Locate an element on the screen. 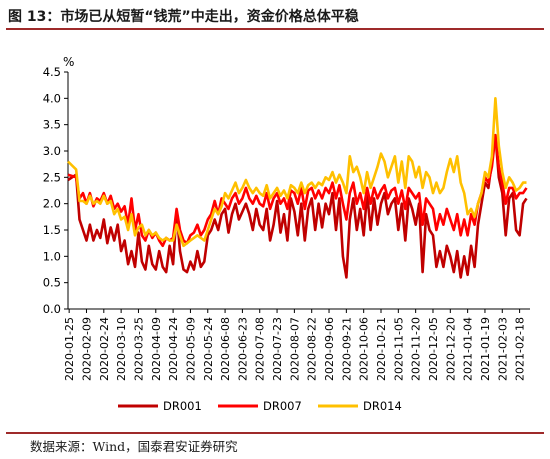 This screenshot has width=550, height=459. x-tick-label: 2020-09-06 is located at coordinates (329, 349).